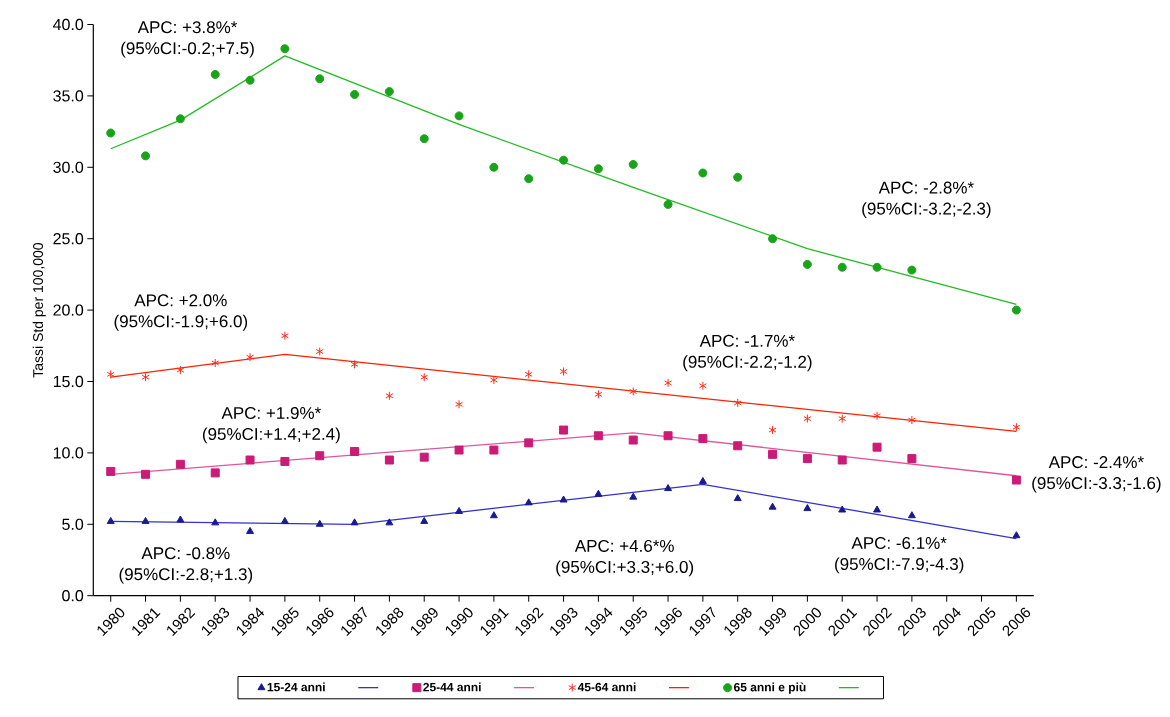  What do you see at coordinates (899, 555) in the screenshot?
I see `annotation: APC: -6.1%* (95%CI:-7.9;-4.3)` at bounding box center [899, 555].